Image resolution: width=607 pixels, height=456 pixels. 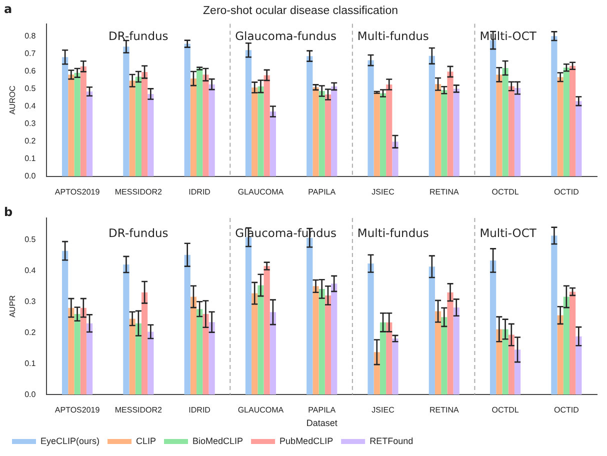 I want to click on y-tick-label: 0.3, so click(x=30, y=123).